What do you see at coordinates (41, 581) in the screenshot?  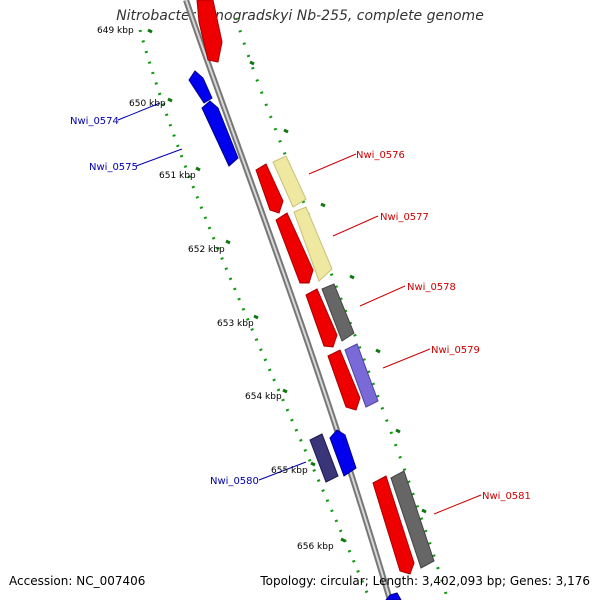 I see `accession-label: Accession:` at bounding box center [41, 581].